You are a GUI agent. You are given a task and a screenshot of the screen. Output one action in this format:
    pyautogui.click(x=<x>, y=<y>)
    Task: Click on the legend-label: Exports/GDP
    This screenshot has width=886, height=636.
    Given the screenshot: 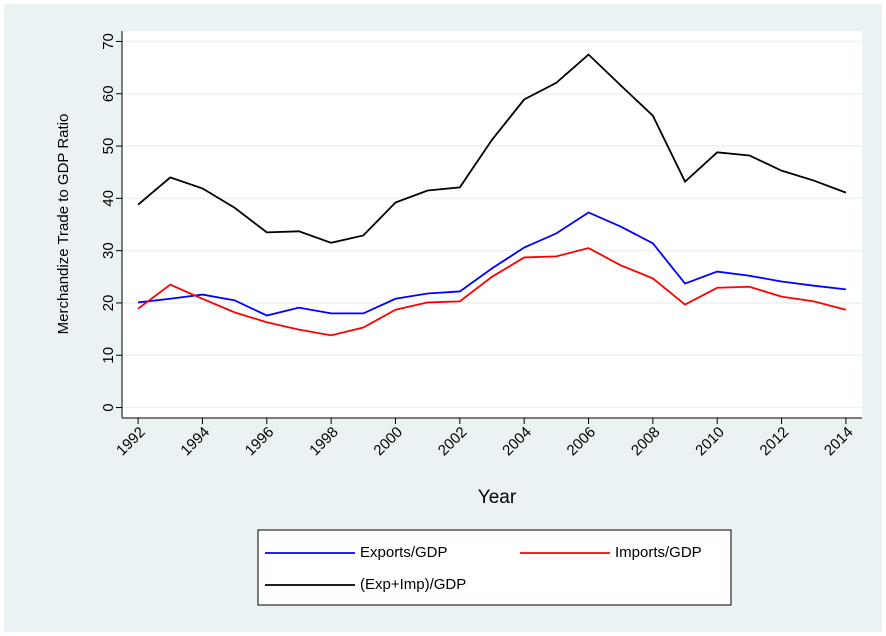 What is the action you would take?
    pyautogui.click(x=404, y=552)
    